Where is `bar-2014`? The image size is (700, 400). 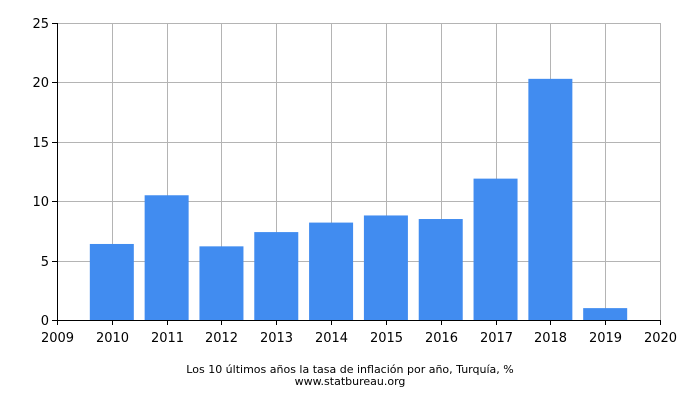
bar-2014 is located at coordinates (331, 271).